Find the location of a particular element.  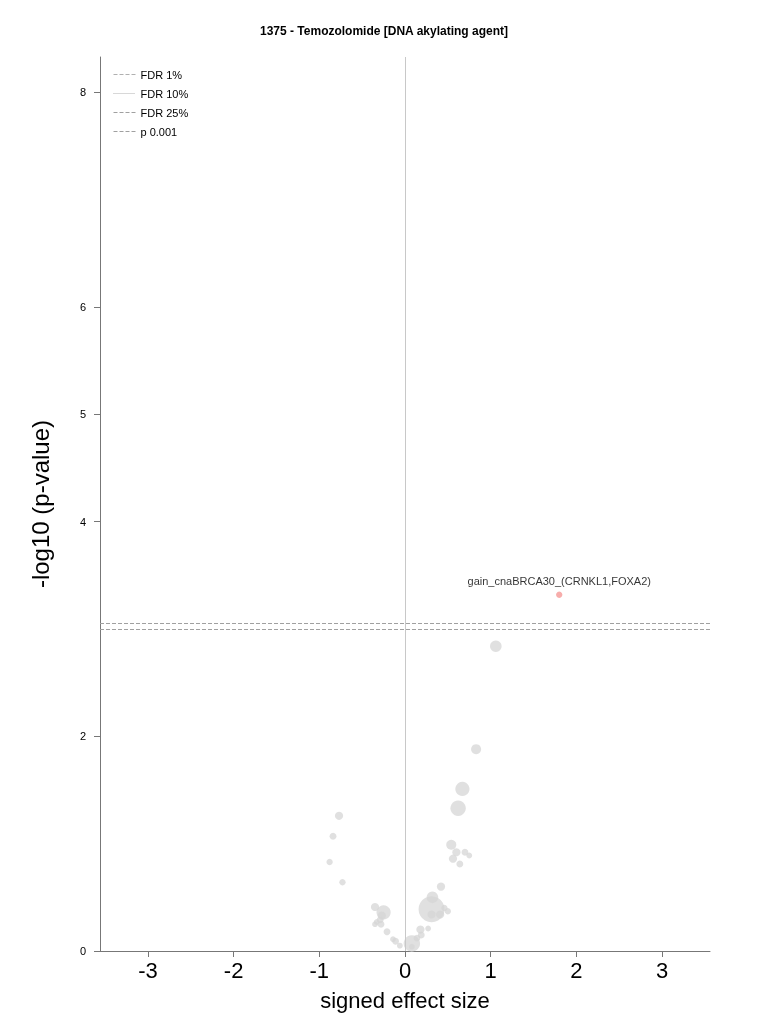

y-tick-label: 0 is located at coordinates (82, 951).